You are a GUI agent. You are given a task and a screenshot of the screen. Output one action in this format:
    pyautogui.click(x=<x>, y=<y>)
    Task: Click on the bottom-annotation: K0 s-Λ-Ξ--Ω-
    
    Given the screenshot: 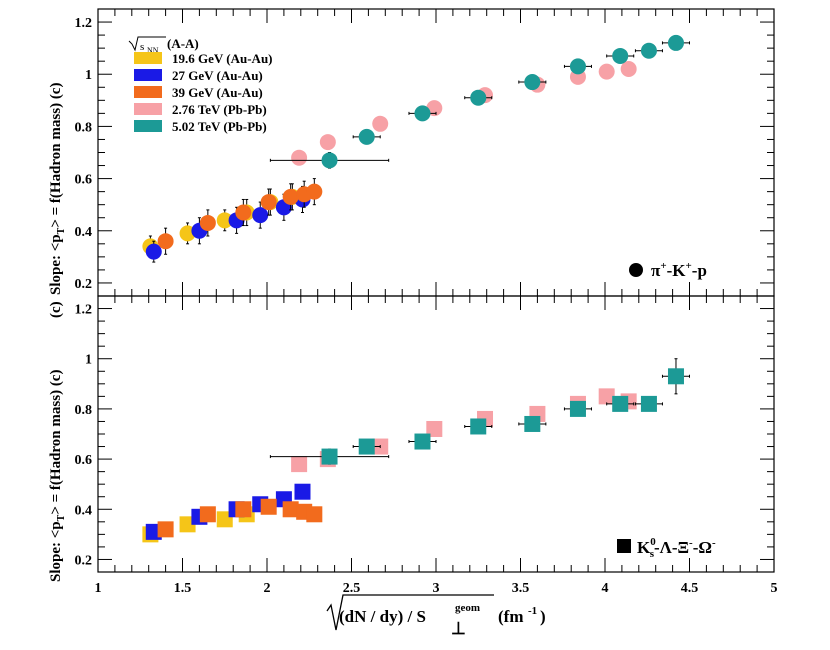 What is the action you would take?
    pyautogui.click(x=666, y=548)
    